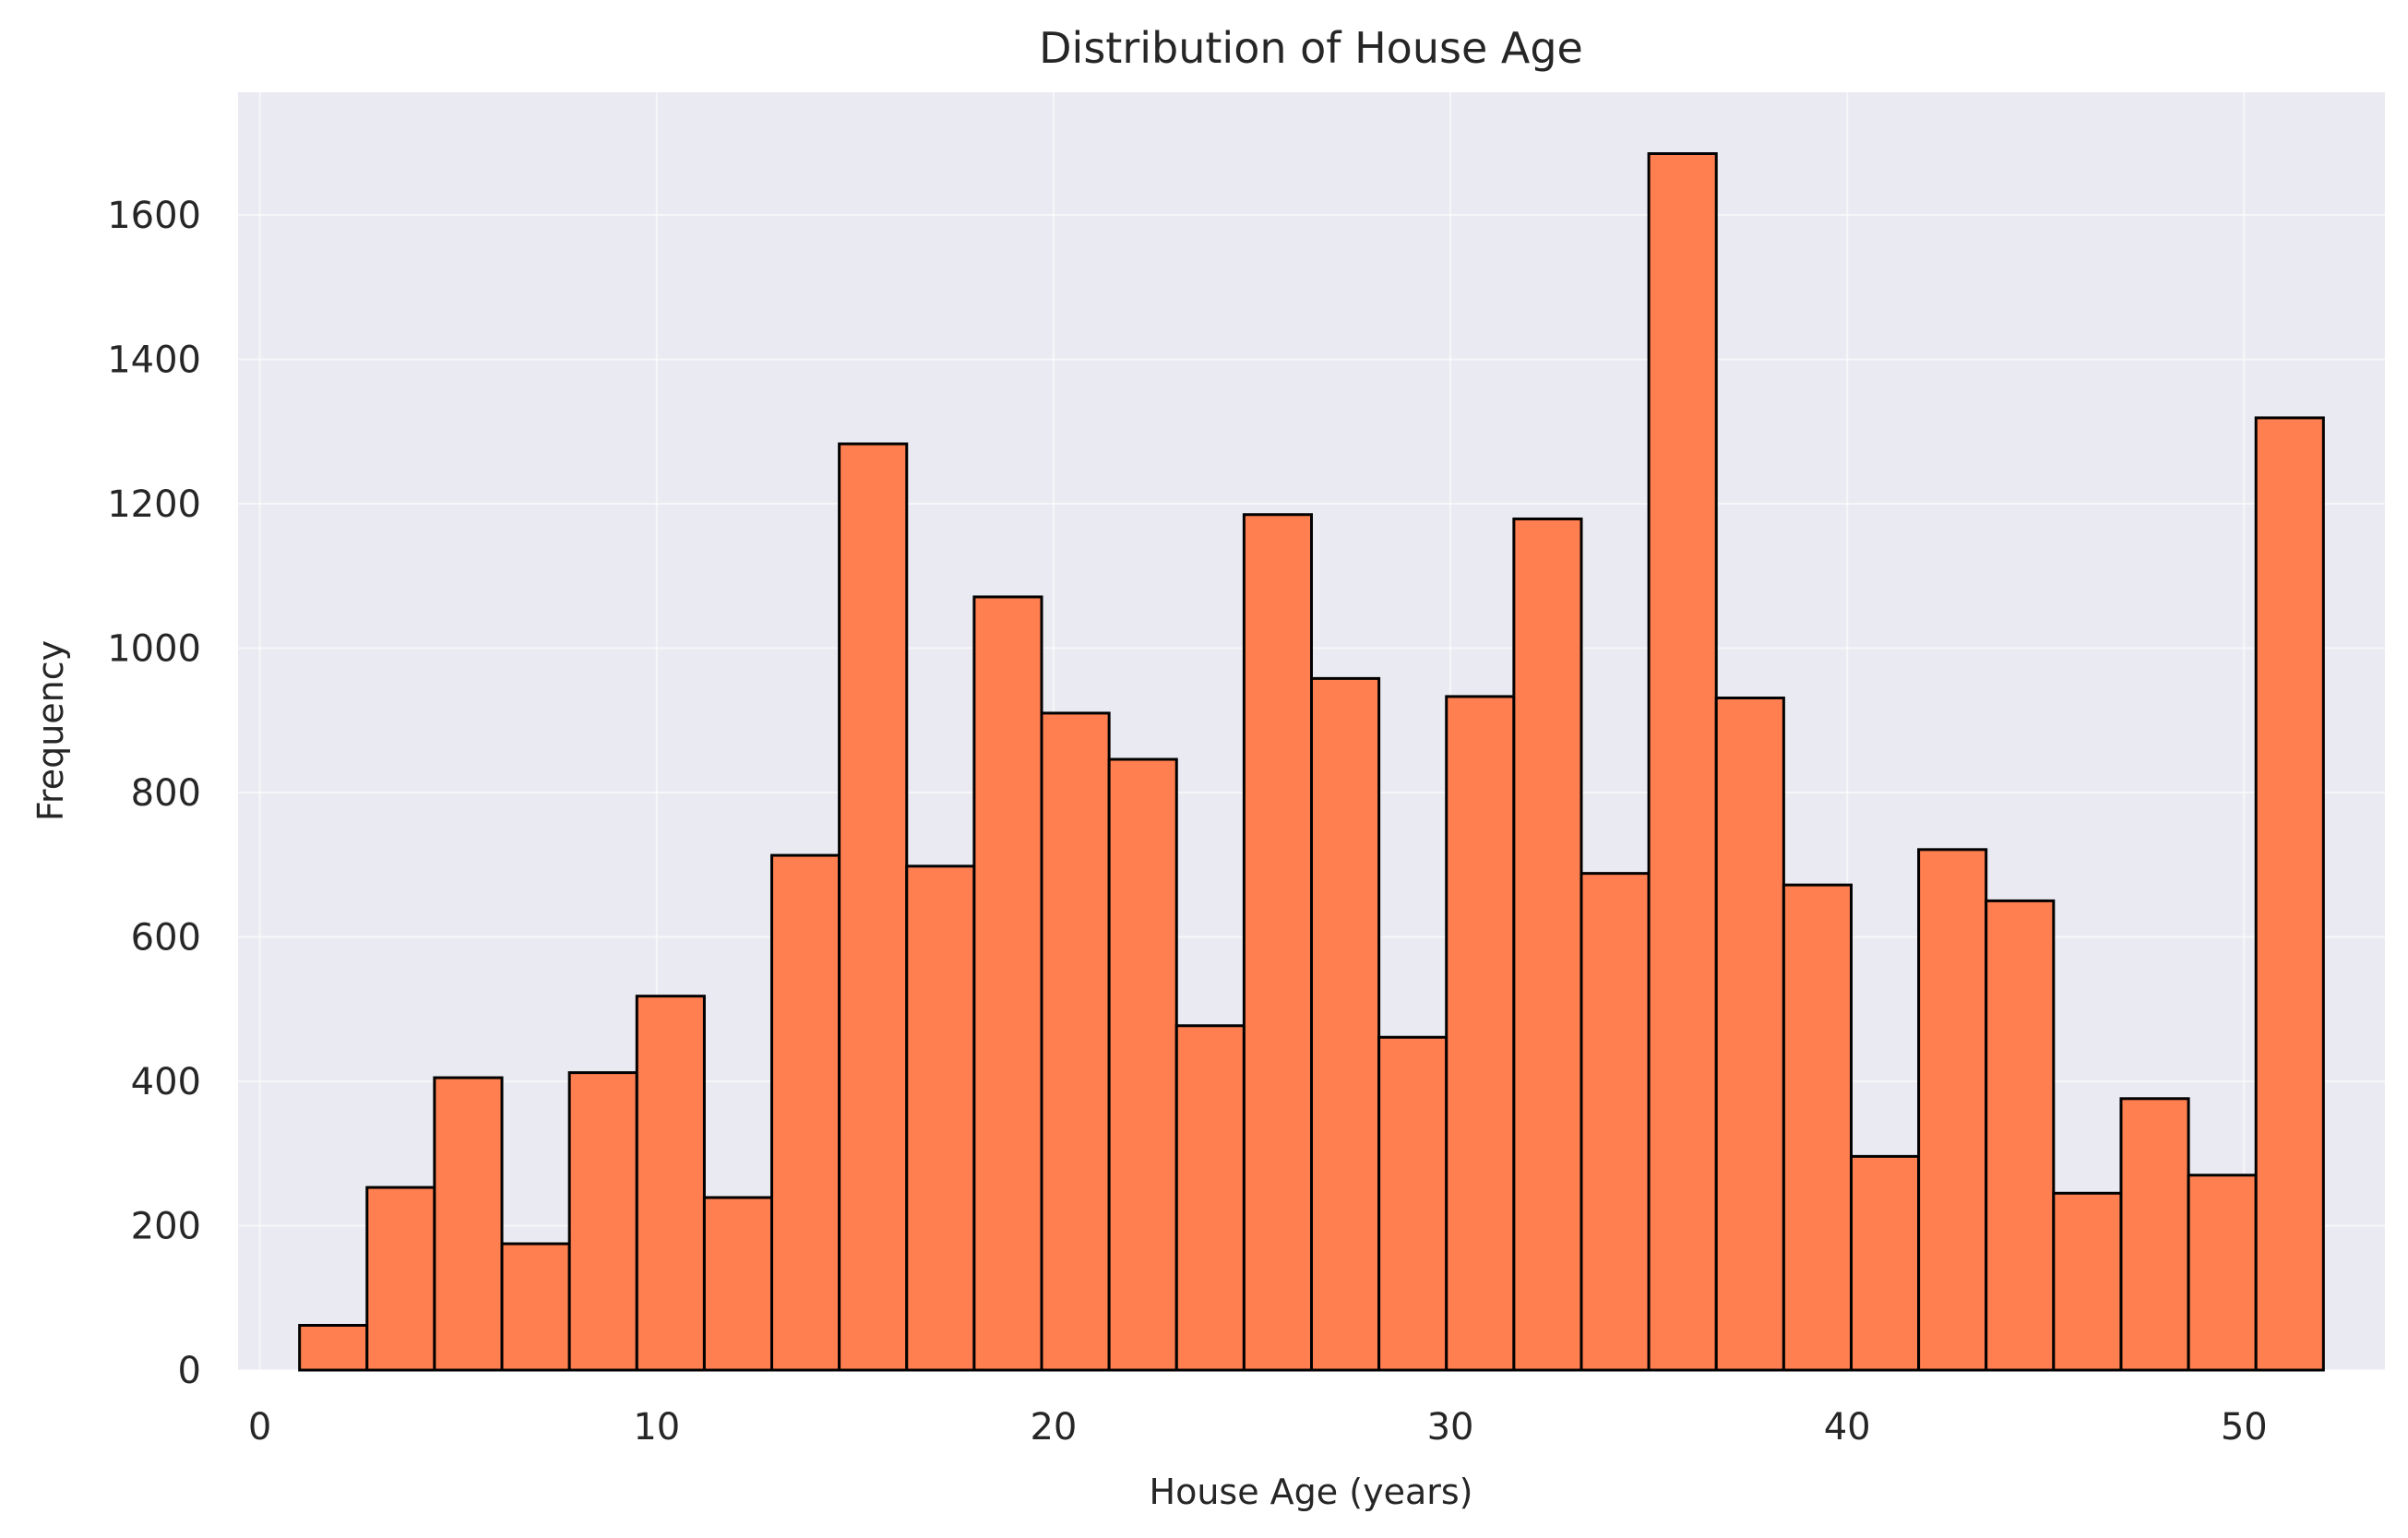  Describe the element at coordinates (189, 1371) in the screenshot. I see `y-tick-label: 0` at that location.